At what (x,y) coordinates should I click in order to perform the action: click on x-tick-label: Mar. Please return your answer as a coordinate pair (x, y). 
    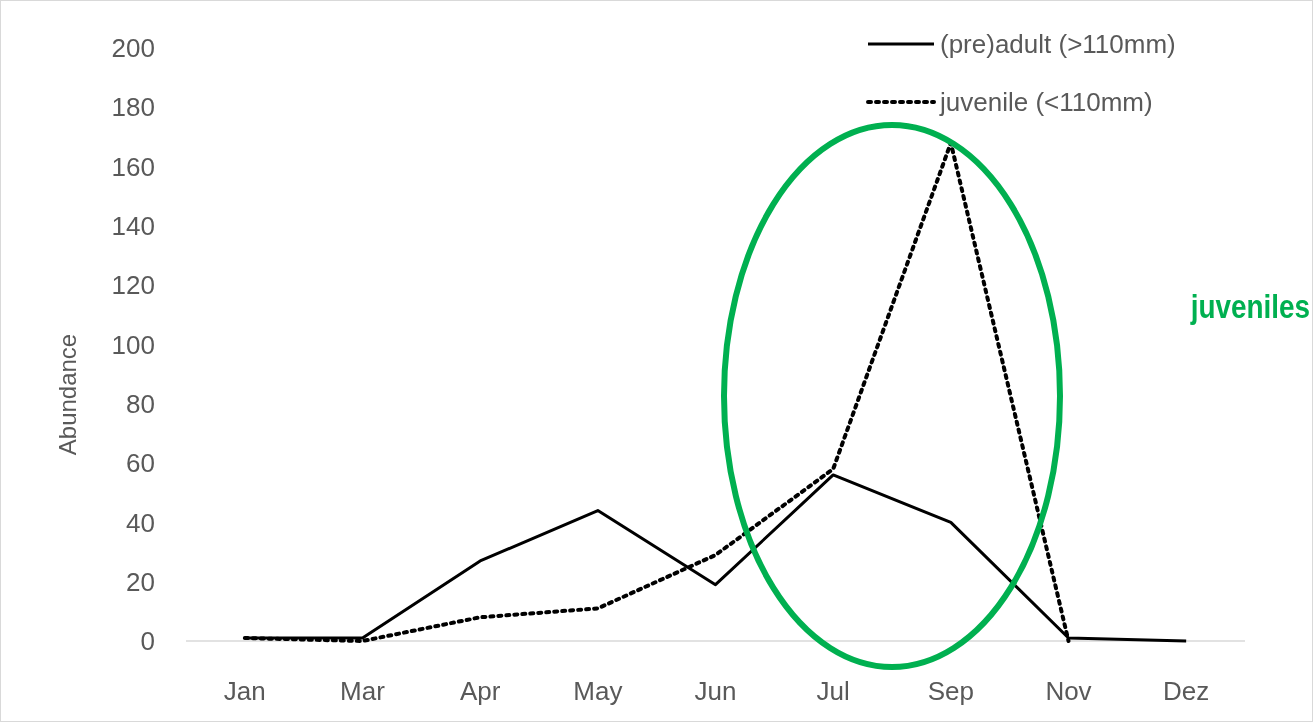
    Looking at the image, I should click on (363, 691).